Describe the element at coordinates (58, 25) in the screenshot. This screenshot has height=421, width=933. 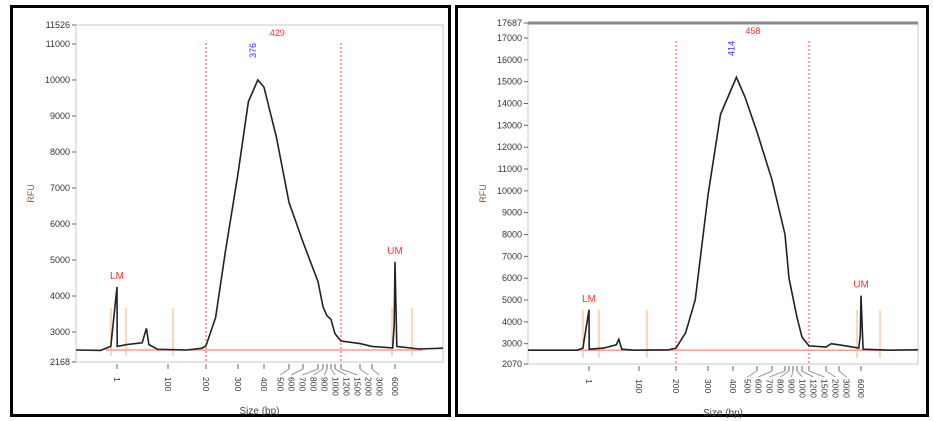
I see `y-tick-label: 11526` at that location.